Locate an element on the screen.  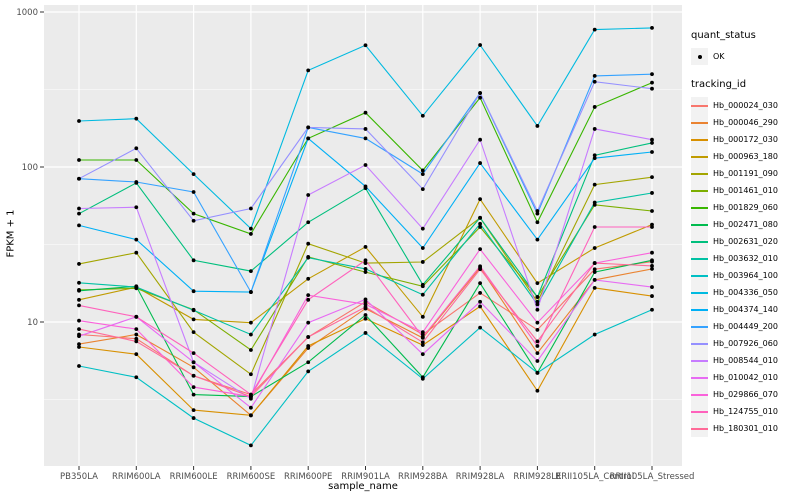
x-tick-label: RRIM928LA is located at coordinates (480, 477).